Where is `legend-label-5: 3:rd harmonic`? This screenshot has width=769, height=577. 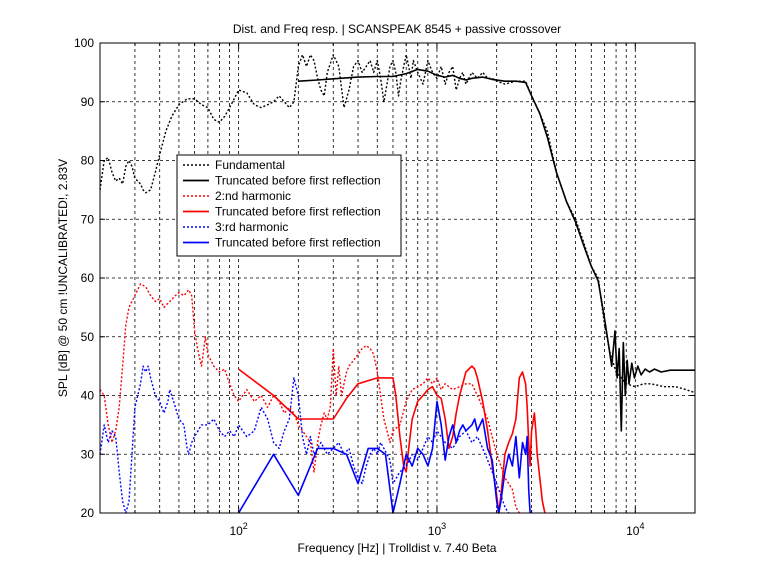
legend-label-5: 3:rd harmonic is located at coordinates (251, 227).